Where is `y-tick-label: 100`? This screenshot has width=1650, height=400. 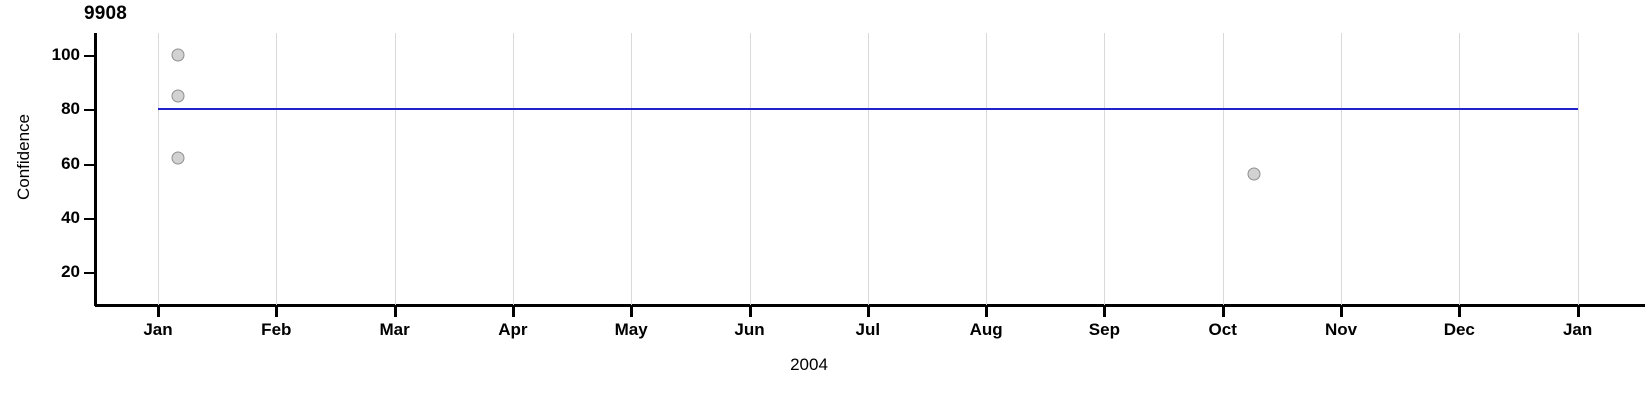 y-tick-label: 100 is located at coordinates (65, 54).